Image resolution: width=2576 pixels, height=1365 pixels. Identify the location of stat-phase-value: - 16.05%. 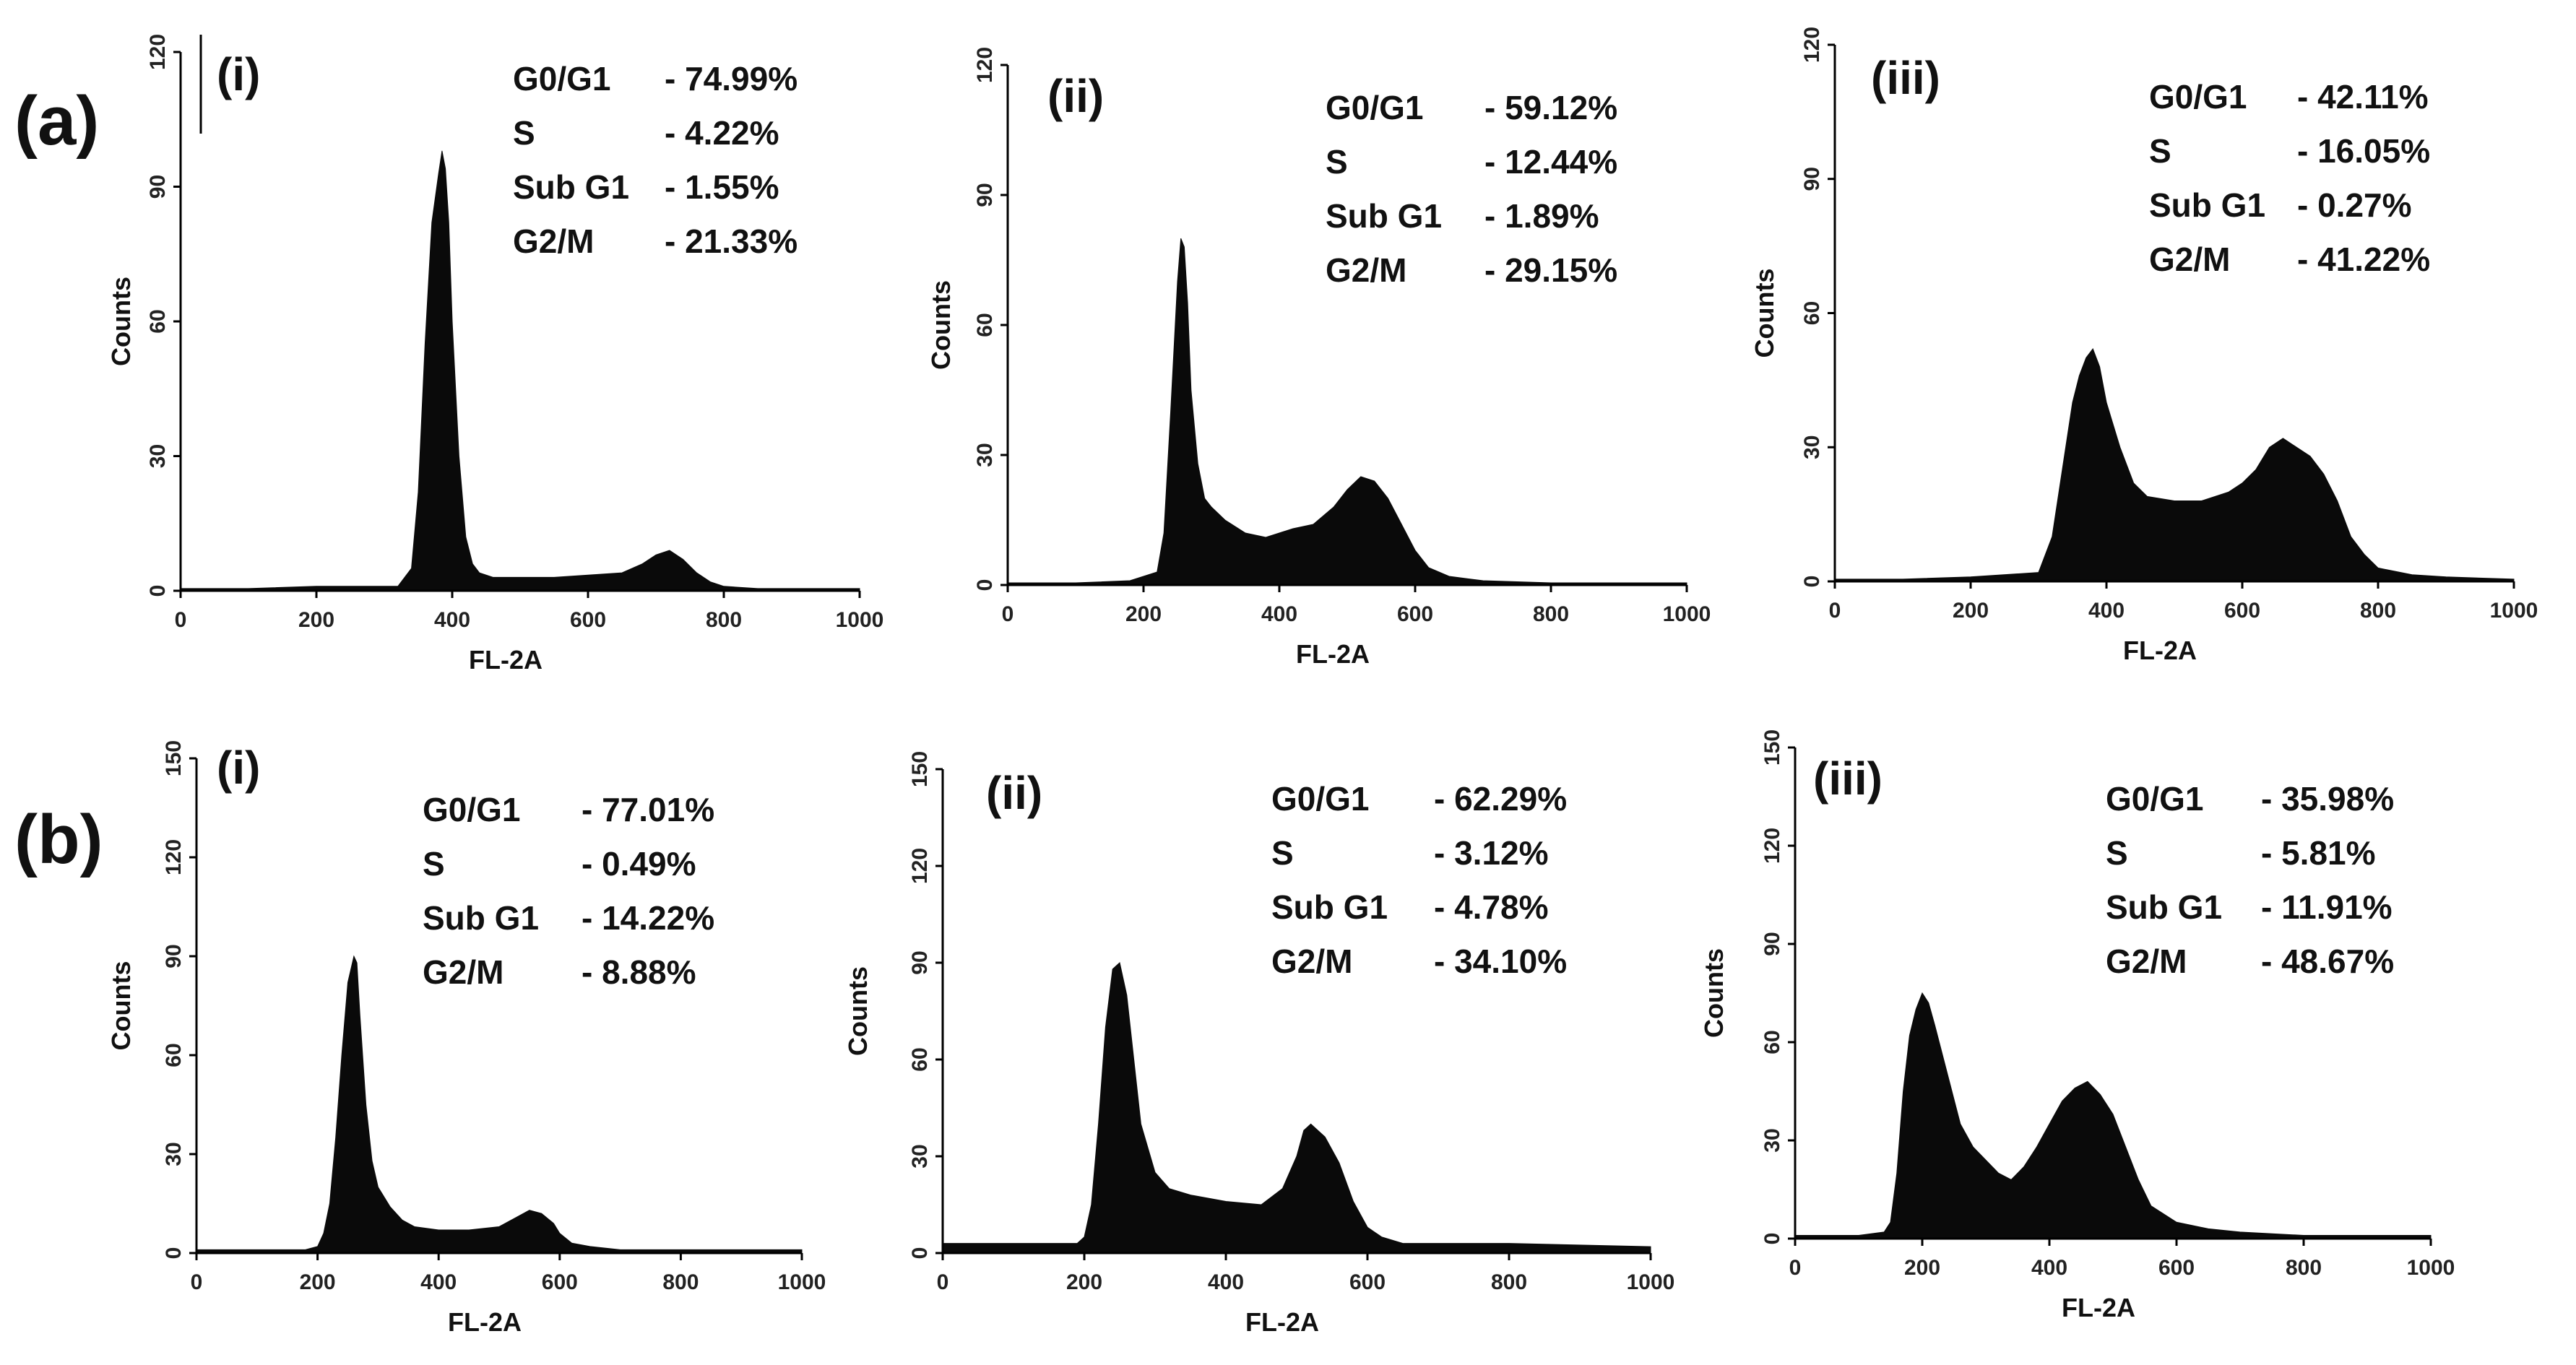
(2364, 151).